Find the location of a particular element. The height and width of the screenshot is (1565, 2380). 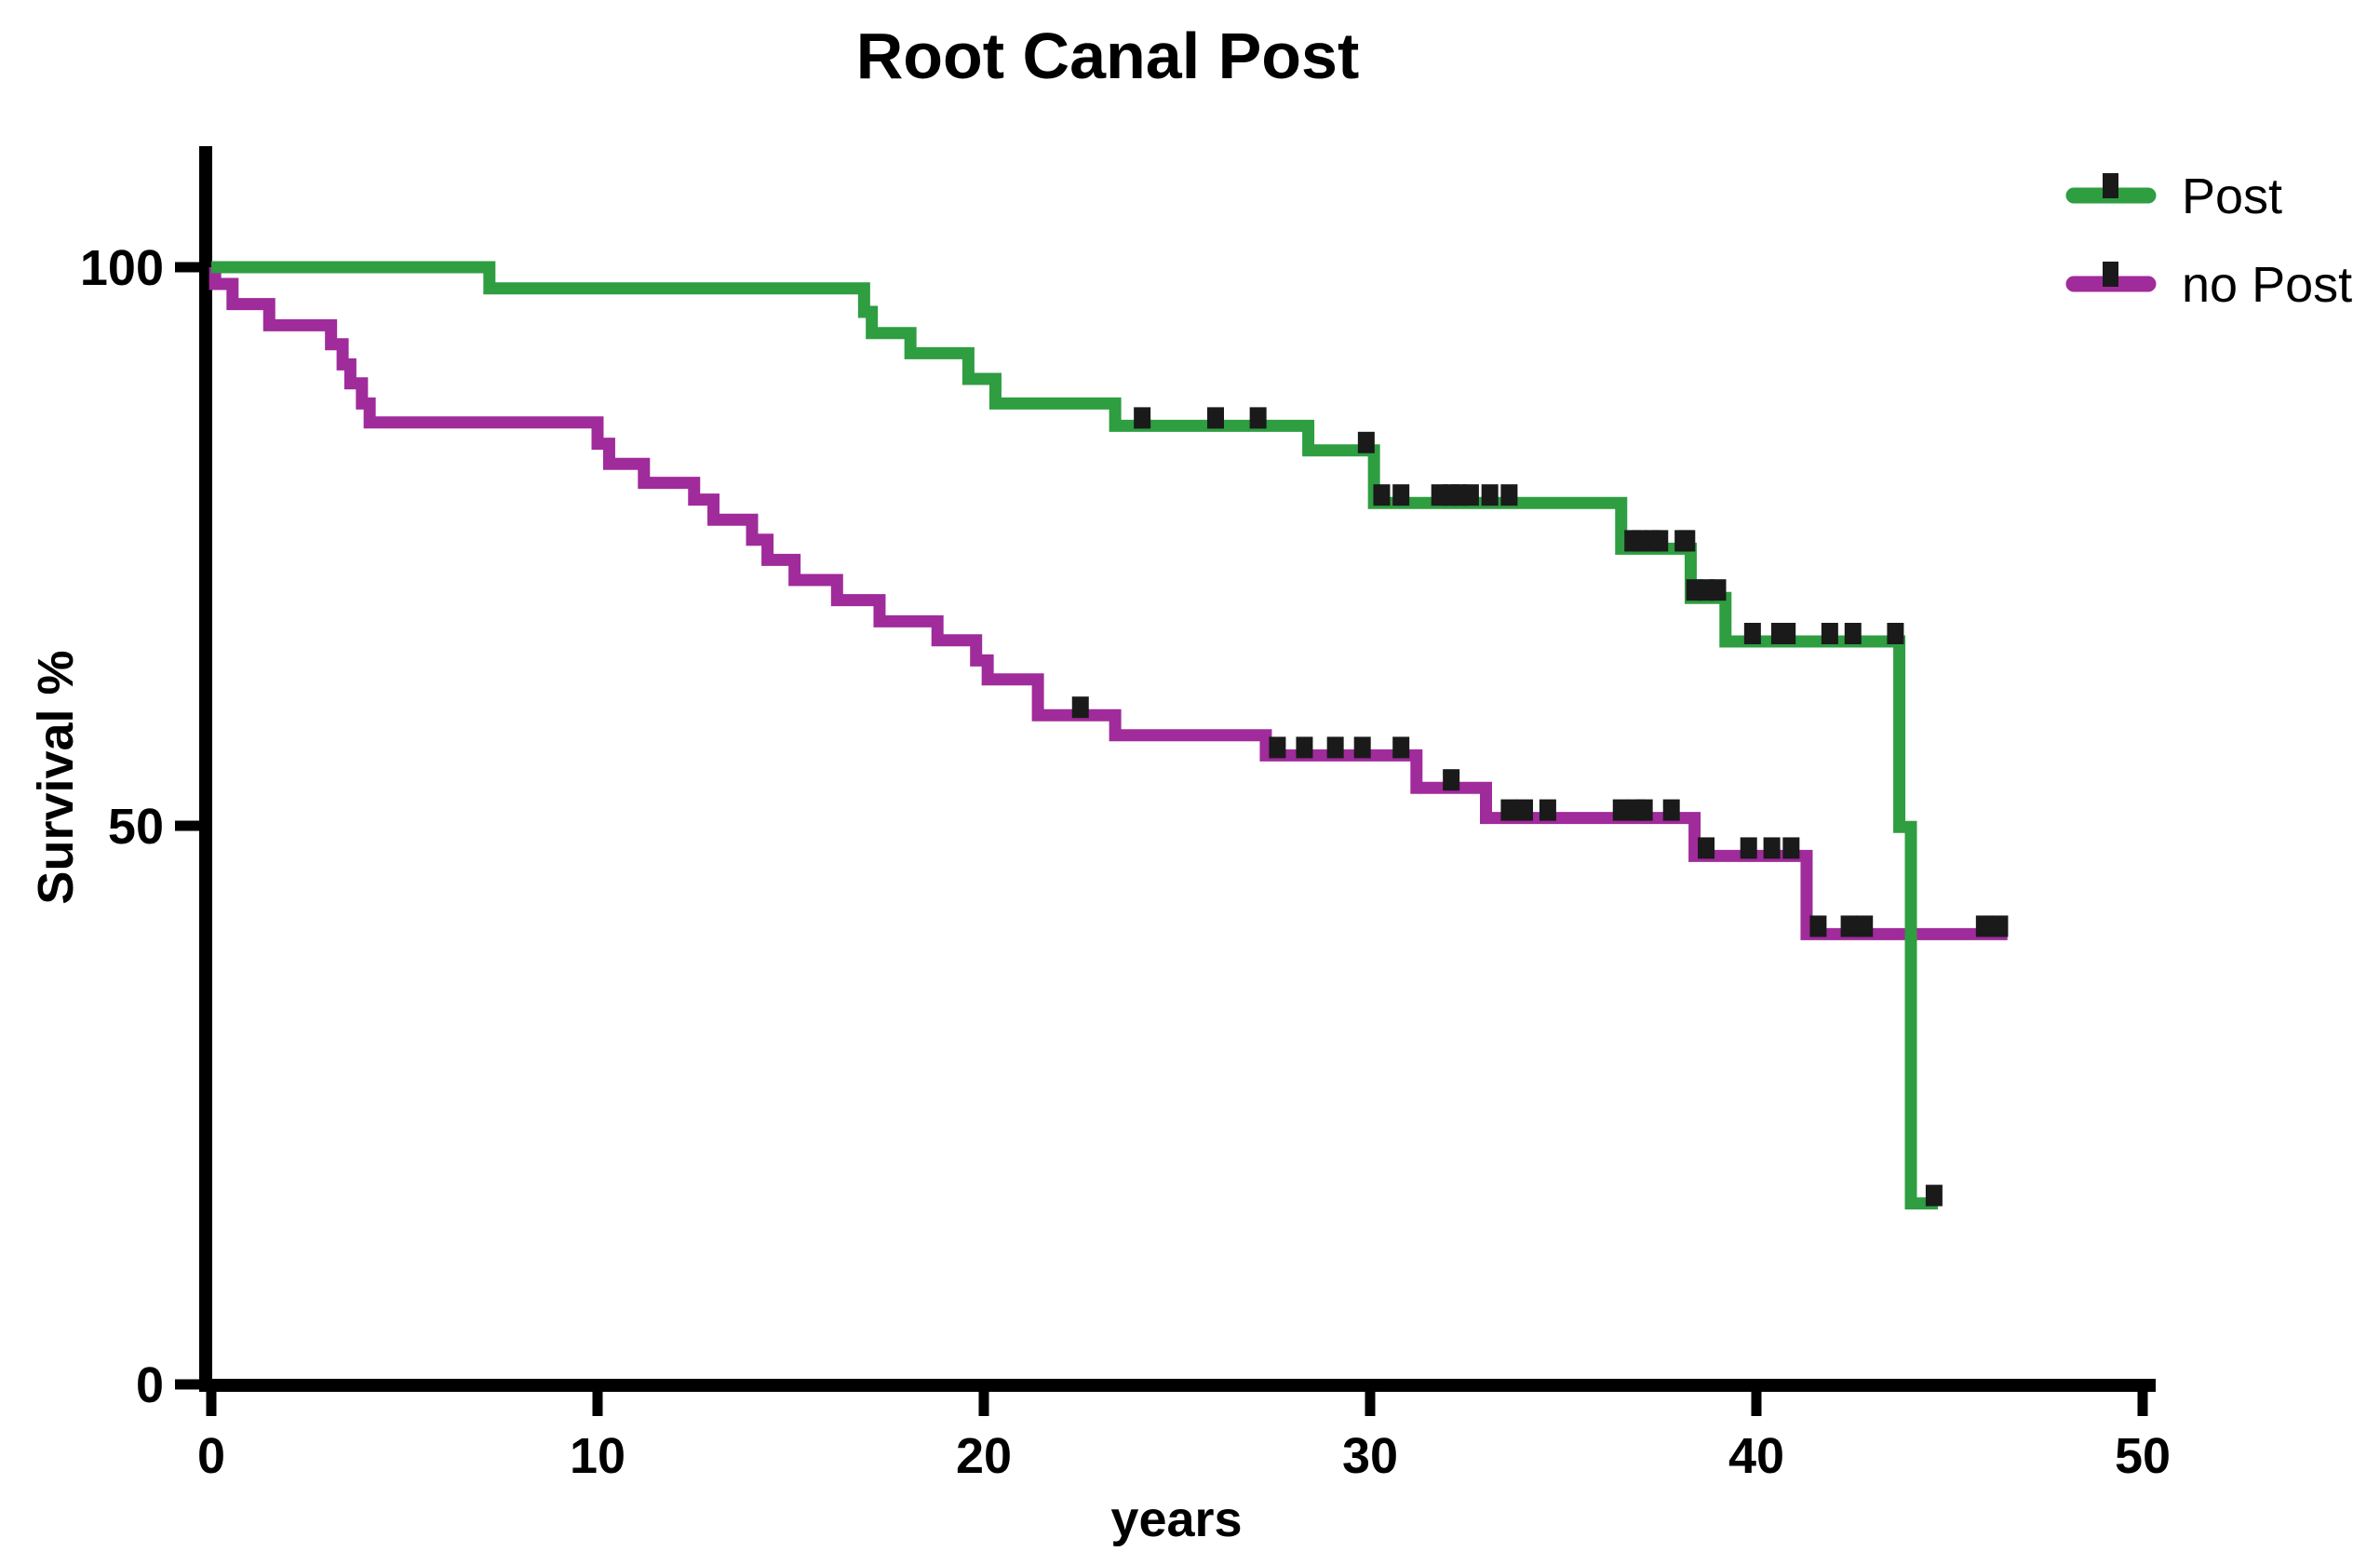

x-tick-label: 10 is located at coordinates (597, 1456).